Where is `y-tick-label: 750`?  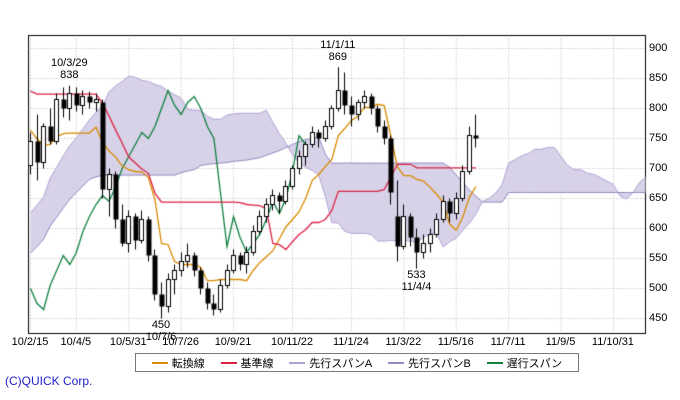
y-tick-label: 750 is located at coordinates (658, 138).